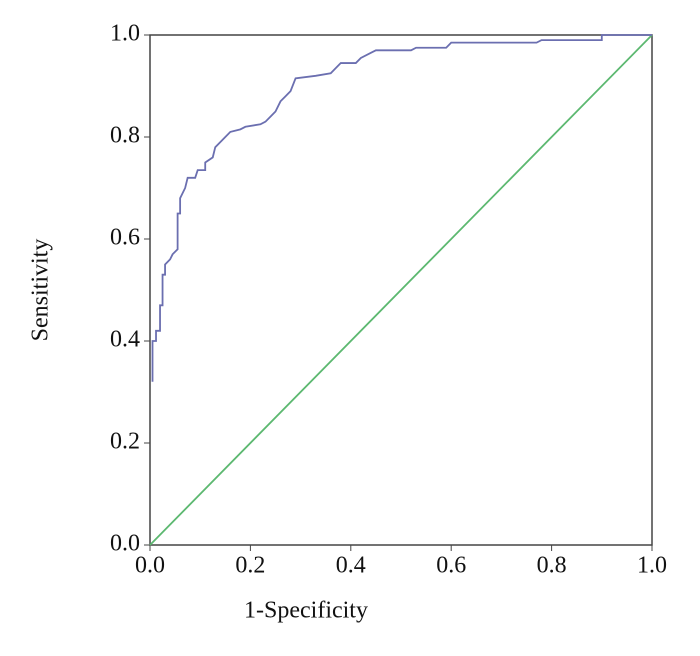 This screenshot has width=700, height=656. Describe the element at coordinates (451, 566) in the screenshot. I see `x-tick-label: 0.6` at that location.